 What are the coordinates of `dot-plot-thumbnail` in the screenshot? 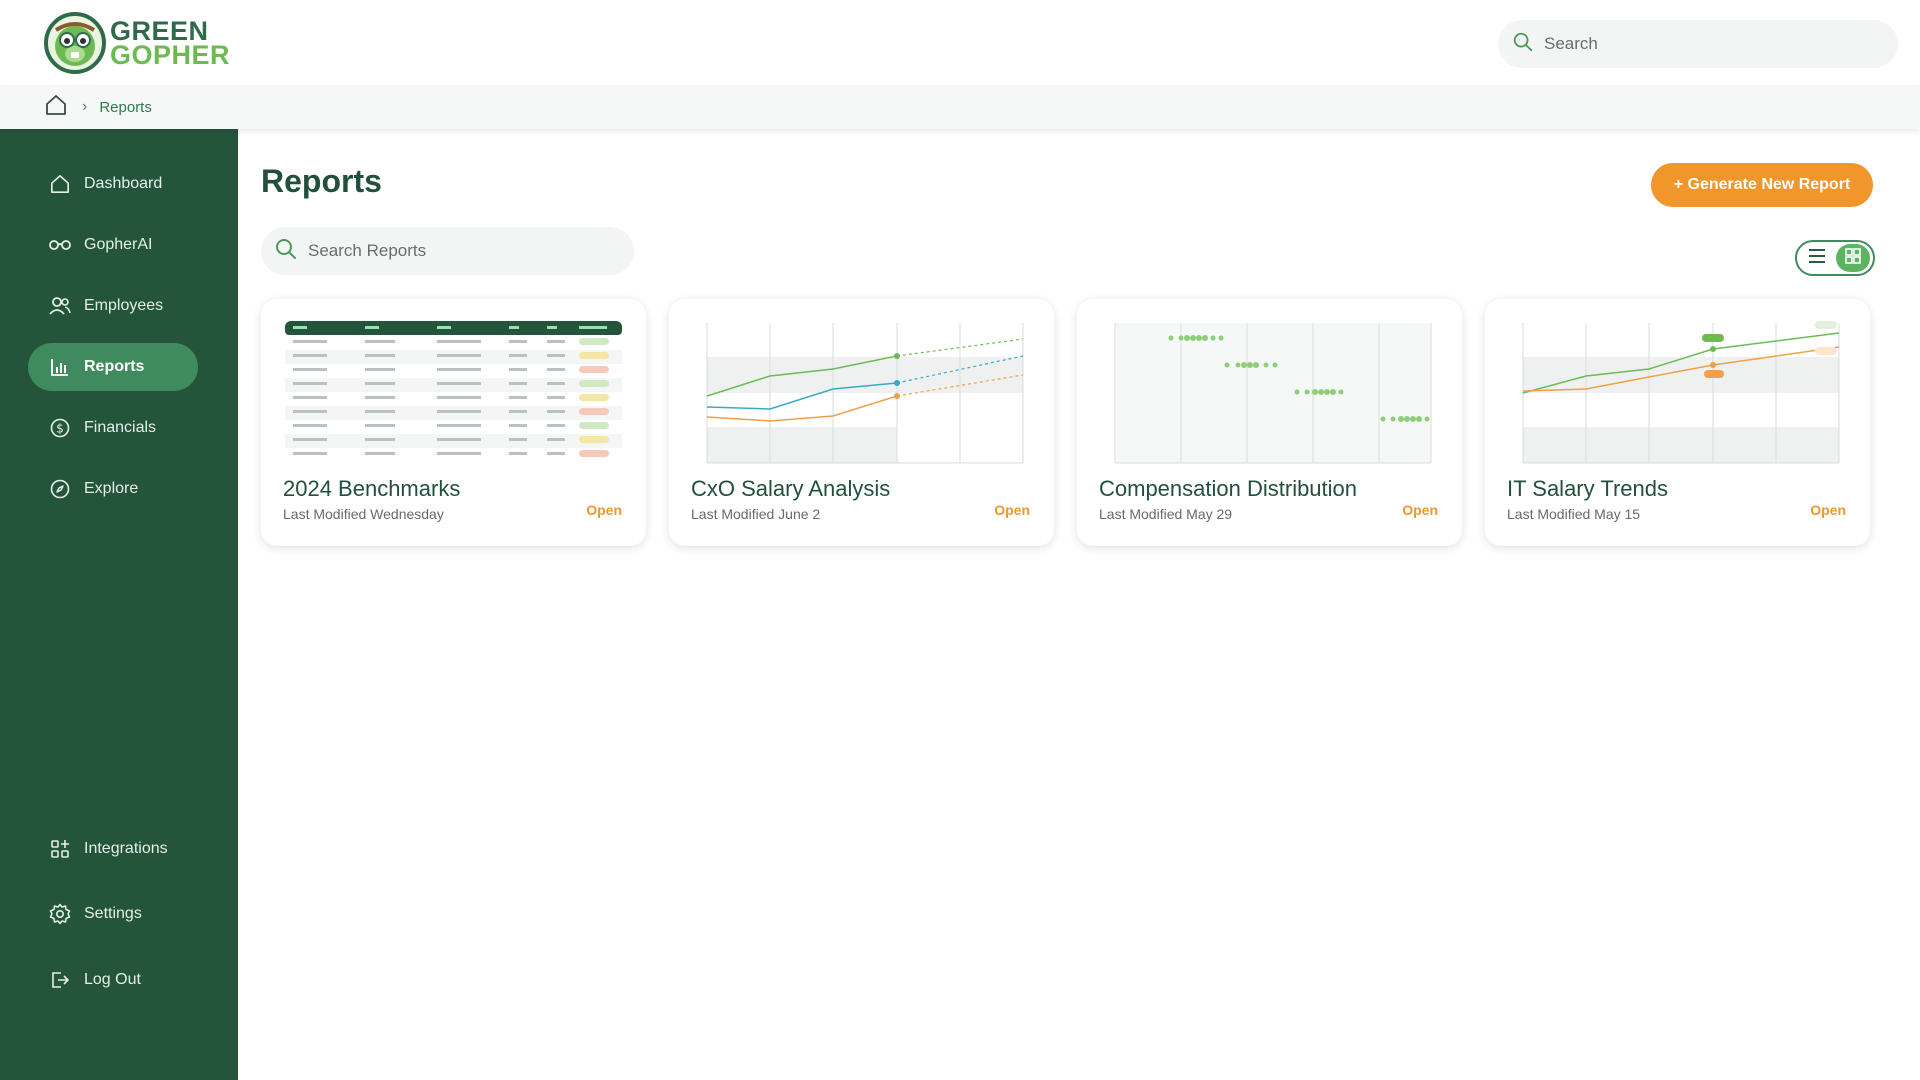 It's located at (1269, 394).